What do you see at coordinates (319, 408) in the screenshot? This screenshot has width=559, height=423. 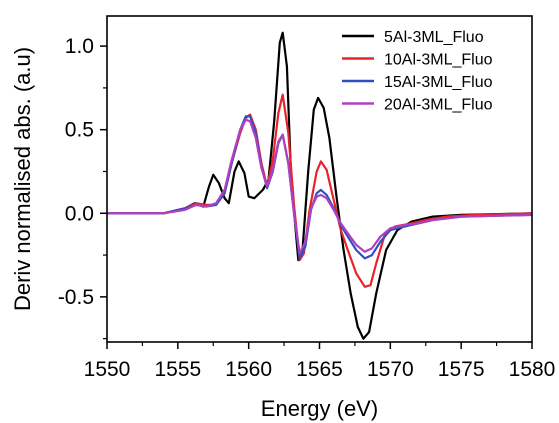 I see `x-axis-label: Energy (eV)` at bounding box center [319, 408].